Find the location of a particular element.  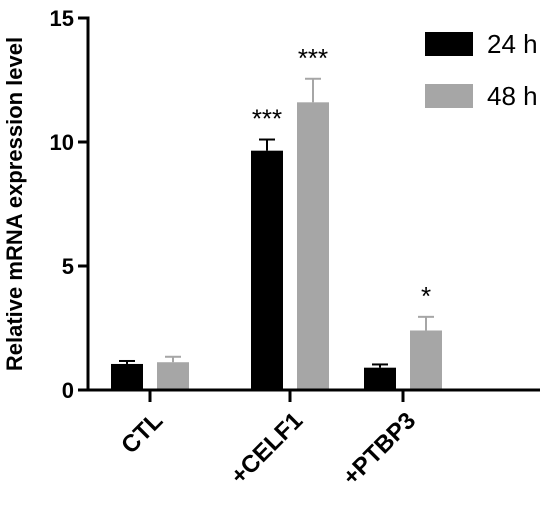

significance-label-1-2: * is located at coordinates (426, 296).